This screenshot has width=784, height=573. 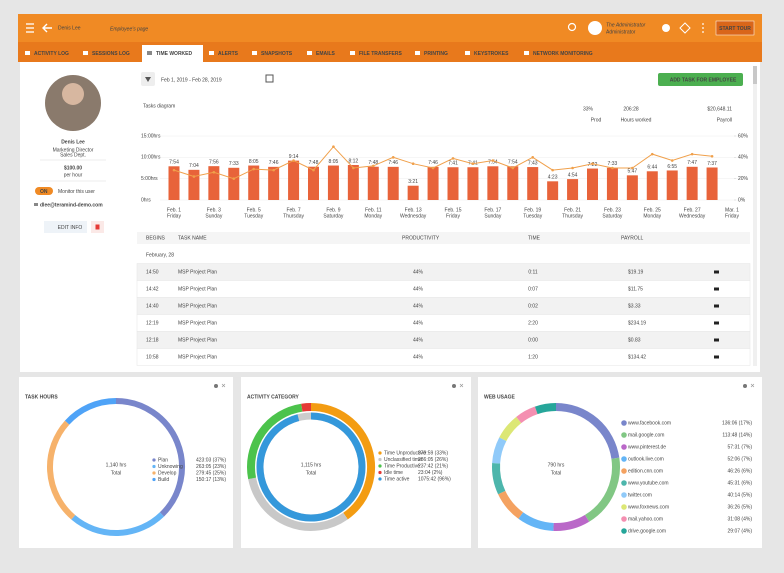 I want to click on legend-value: 150:17 (13%), so click(x=211, y=480).